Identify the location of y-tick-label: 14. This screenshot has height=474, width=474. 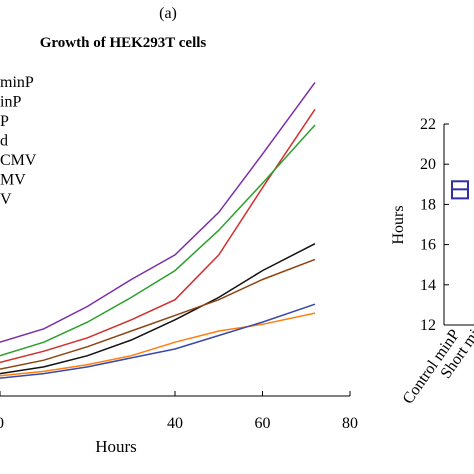
(428, 285).